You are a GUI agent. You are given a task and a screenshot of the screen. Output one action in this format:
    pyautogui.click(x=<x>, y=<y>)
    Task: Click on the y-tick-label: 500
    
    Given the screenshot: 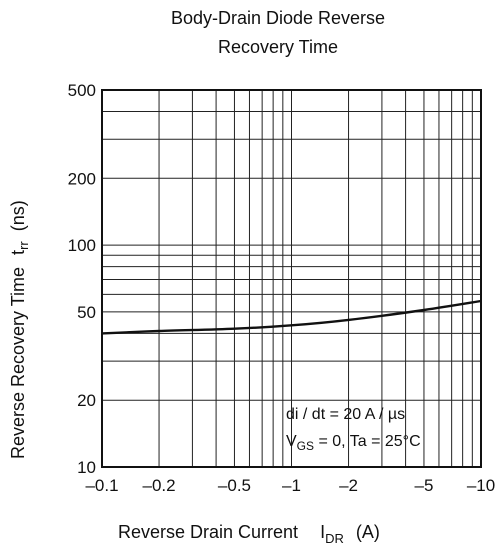 What is the action you would take?
    pyautogui.click(x=82, y=90)
    